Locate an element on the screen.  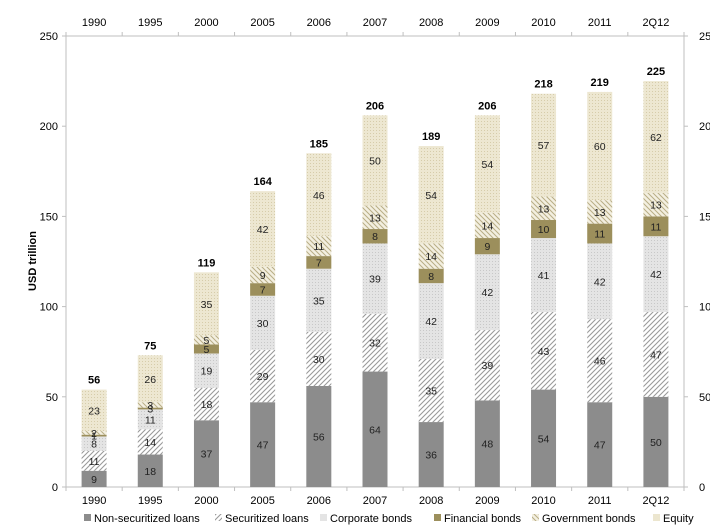
segment-value-label: 10 is located at coordinates (544, 230).